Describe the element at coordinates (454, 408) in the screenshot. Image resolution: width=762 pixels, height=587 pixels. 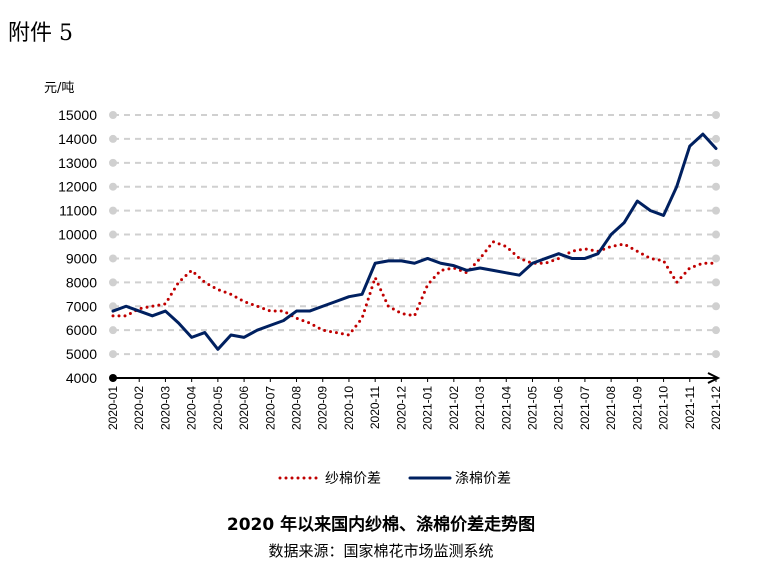
I see `x-tick-label: 2021-02` at that location.